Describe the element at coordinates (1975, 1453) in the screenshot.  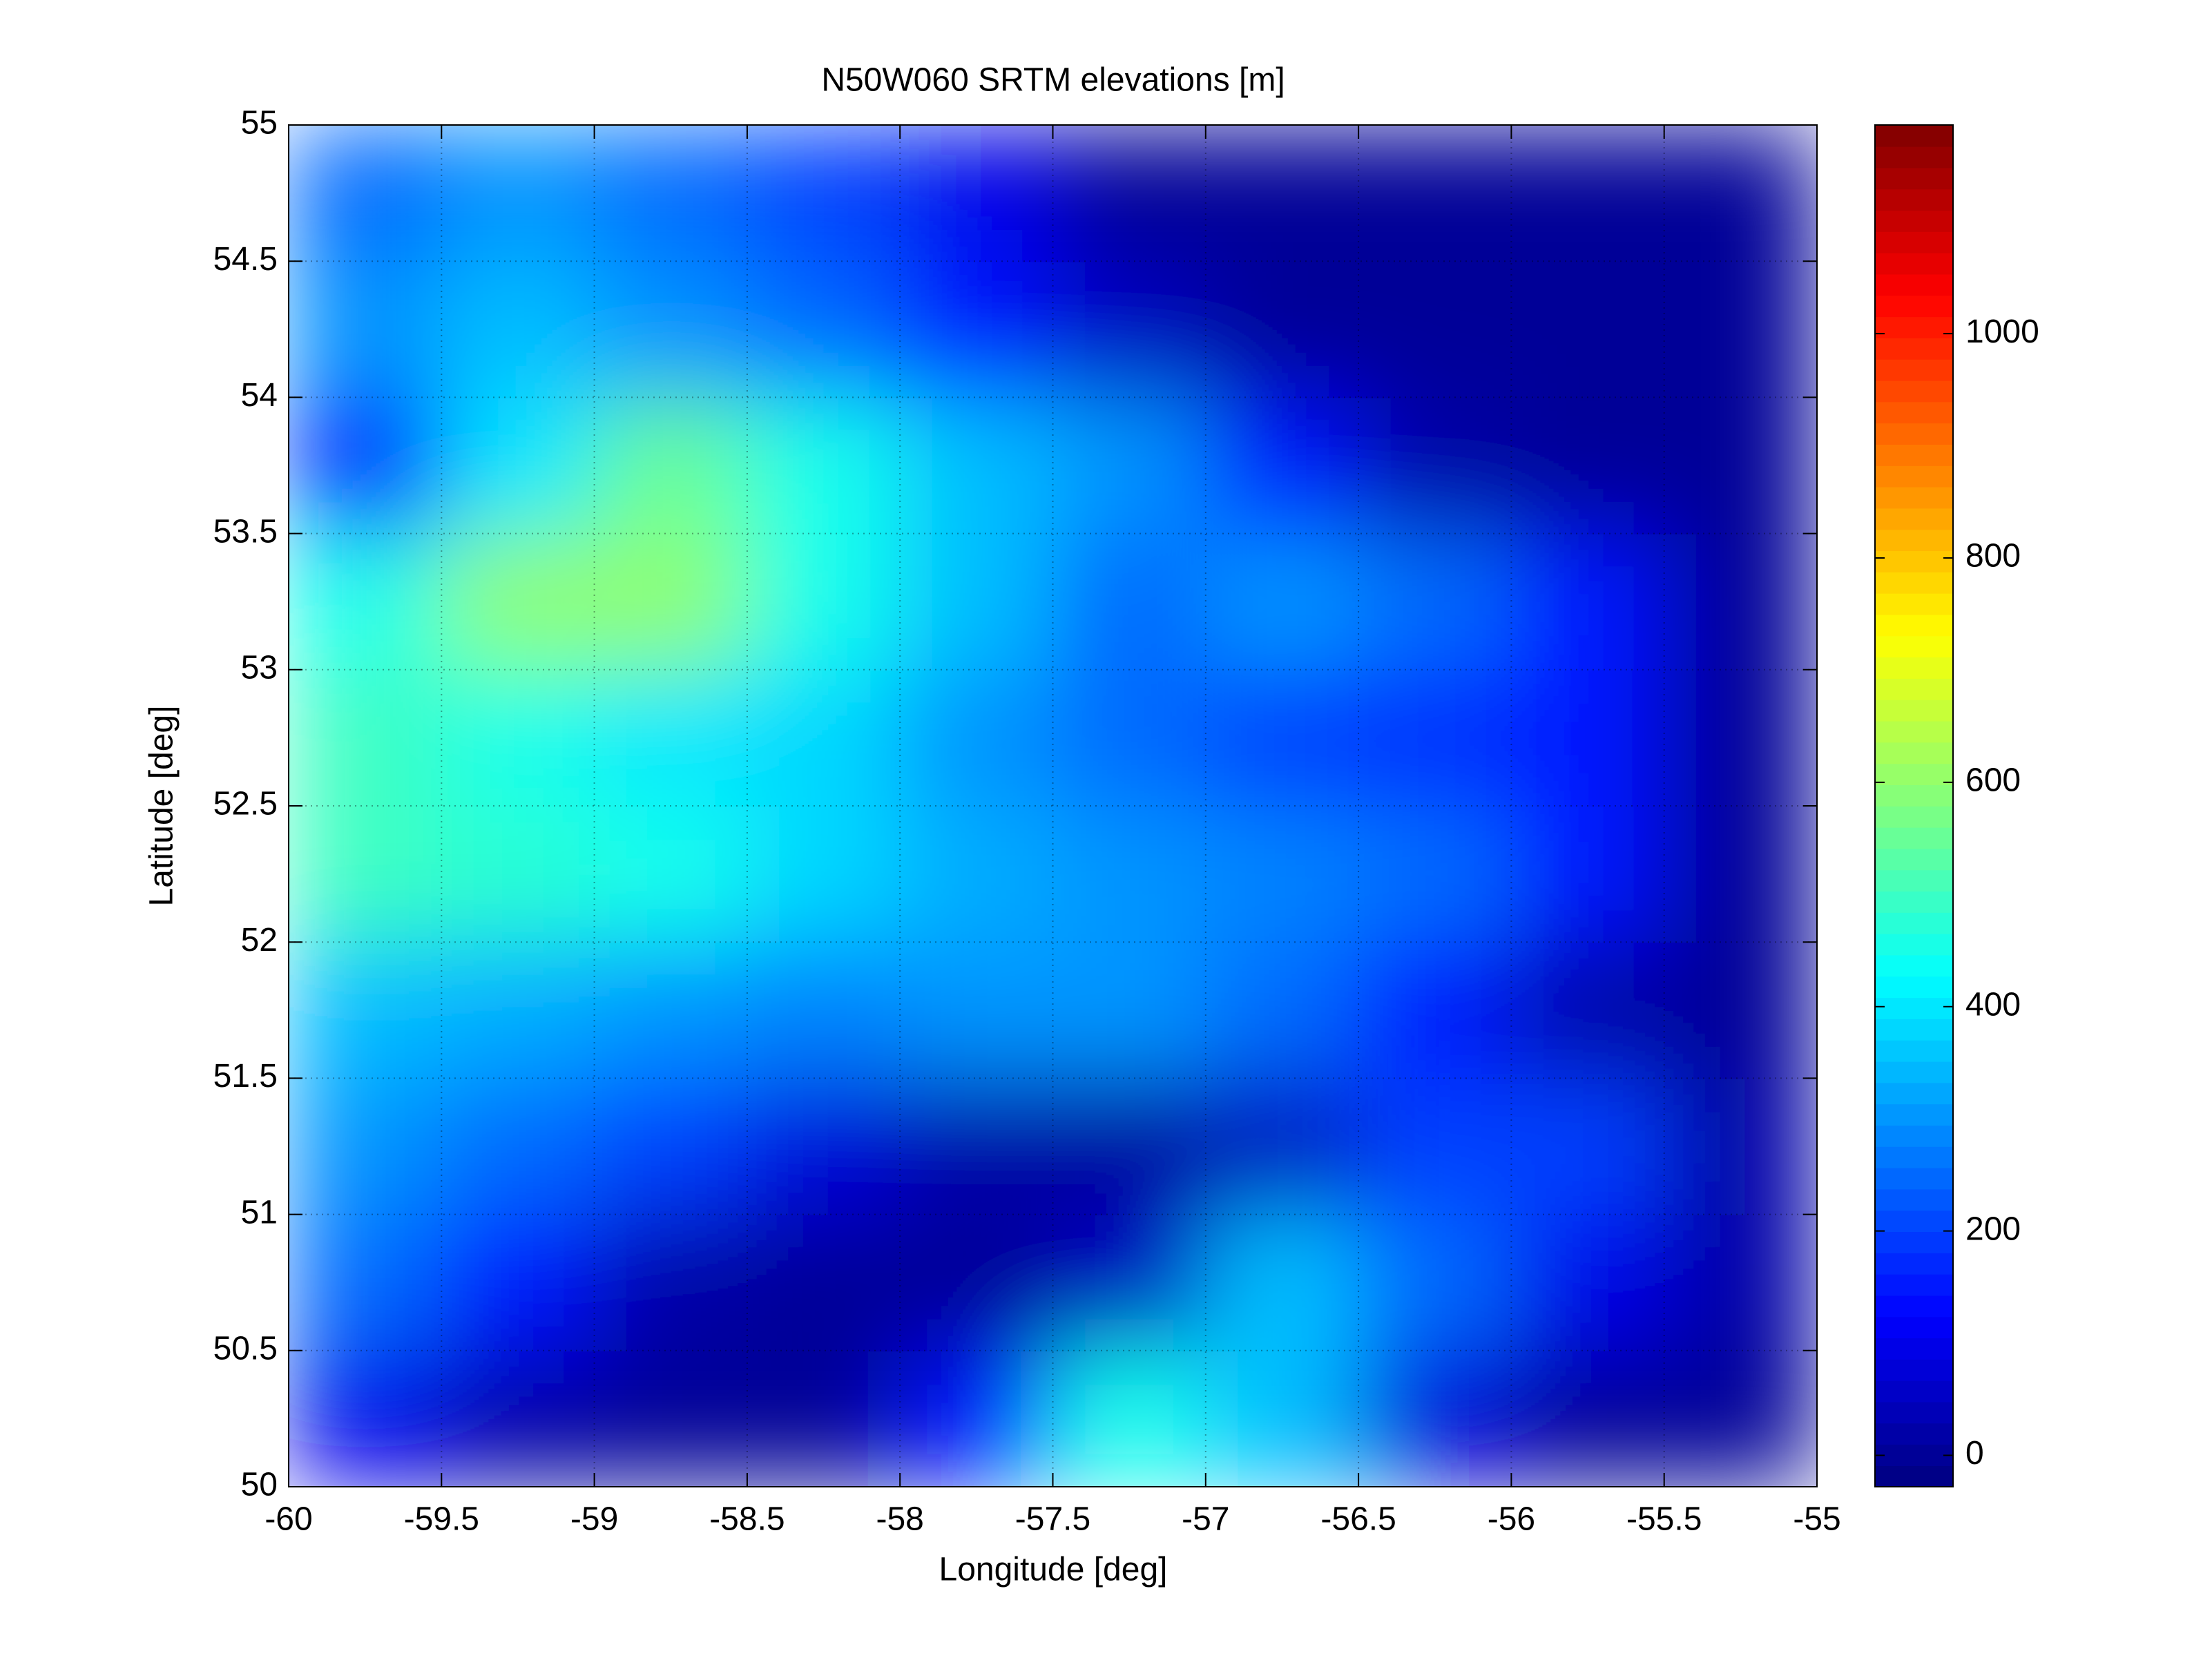
I see `colorbar-tick-label: 0` at that location.